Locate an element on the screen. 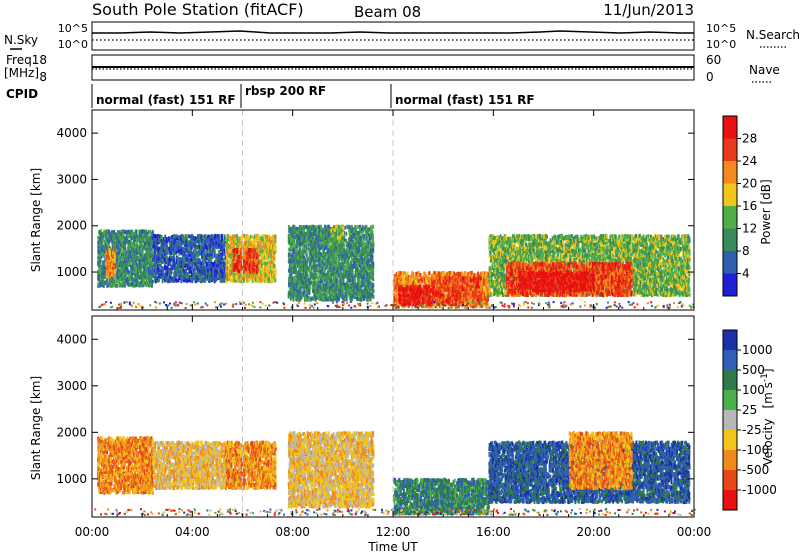 This screenshot has width=800, height=554. nave-tick-bottom: 0 is located at coordinates (710, 77).